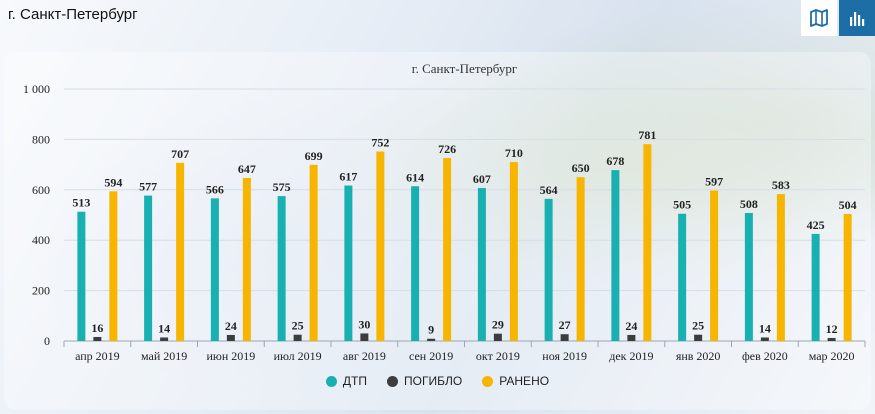 This screenshot has width=875, height=414. What do you see at coordinates (431, 356) in the screenshot?
I see `x-tick-label: сен 2019` at bounding box center [431, 356].